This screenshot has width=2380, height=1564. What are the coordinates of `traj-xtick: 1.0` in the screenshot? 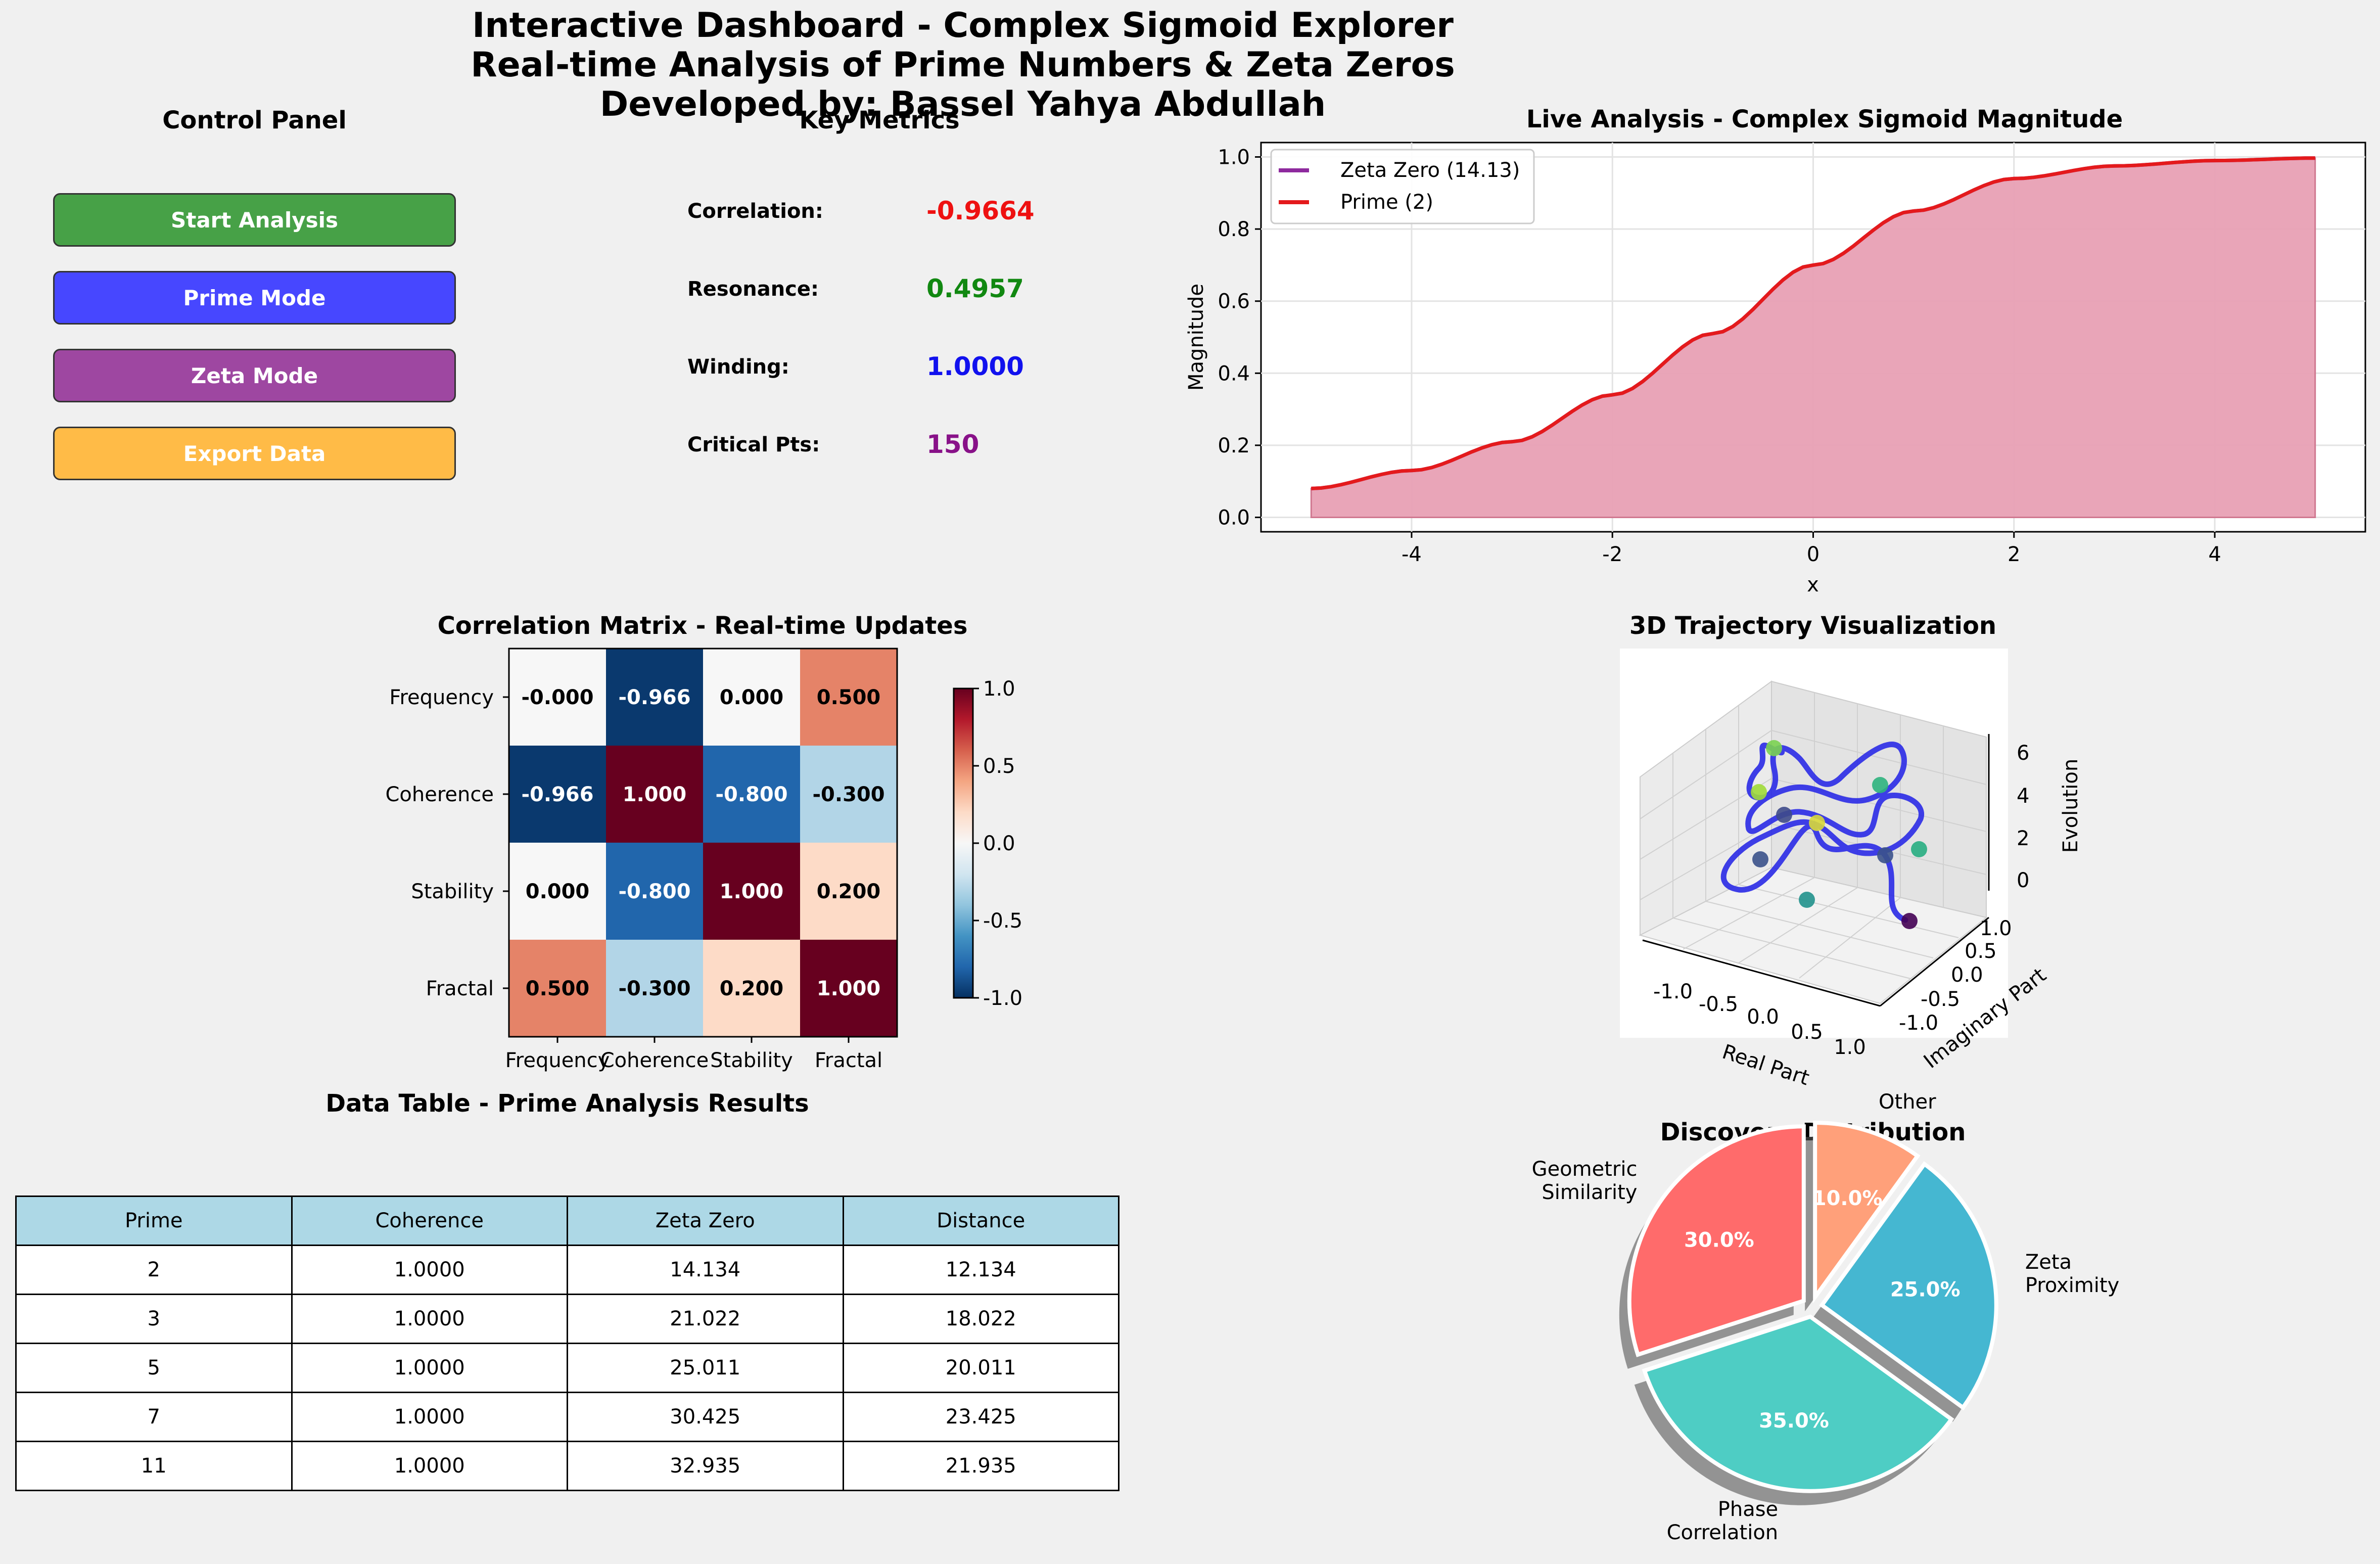 It's located at (1850, 1047).